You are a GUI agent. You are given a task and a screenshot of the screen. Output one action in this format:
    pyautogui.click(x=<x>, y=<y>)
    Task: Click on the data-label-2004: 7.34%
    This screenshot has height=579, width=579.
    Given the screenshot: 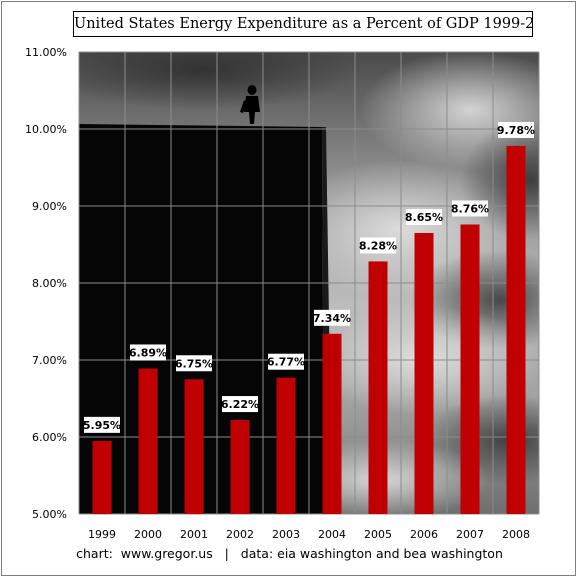 What is the action you would take?
    pyautogui.click(x=332, y=318)
    